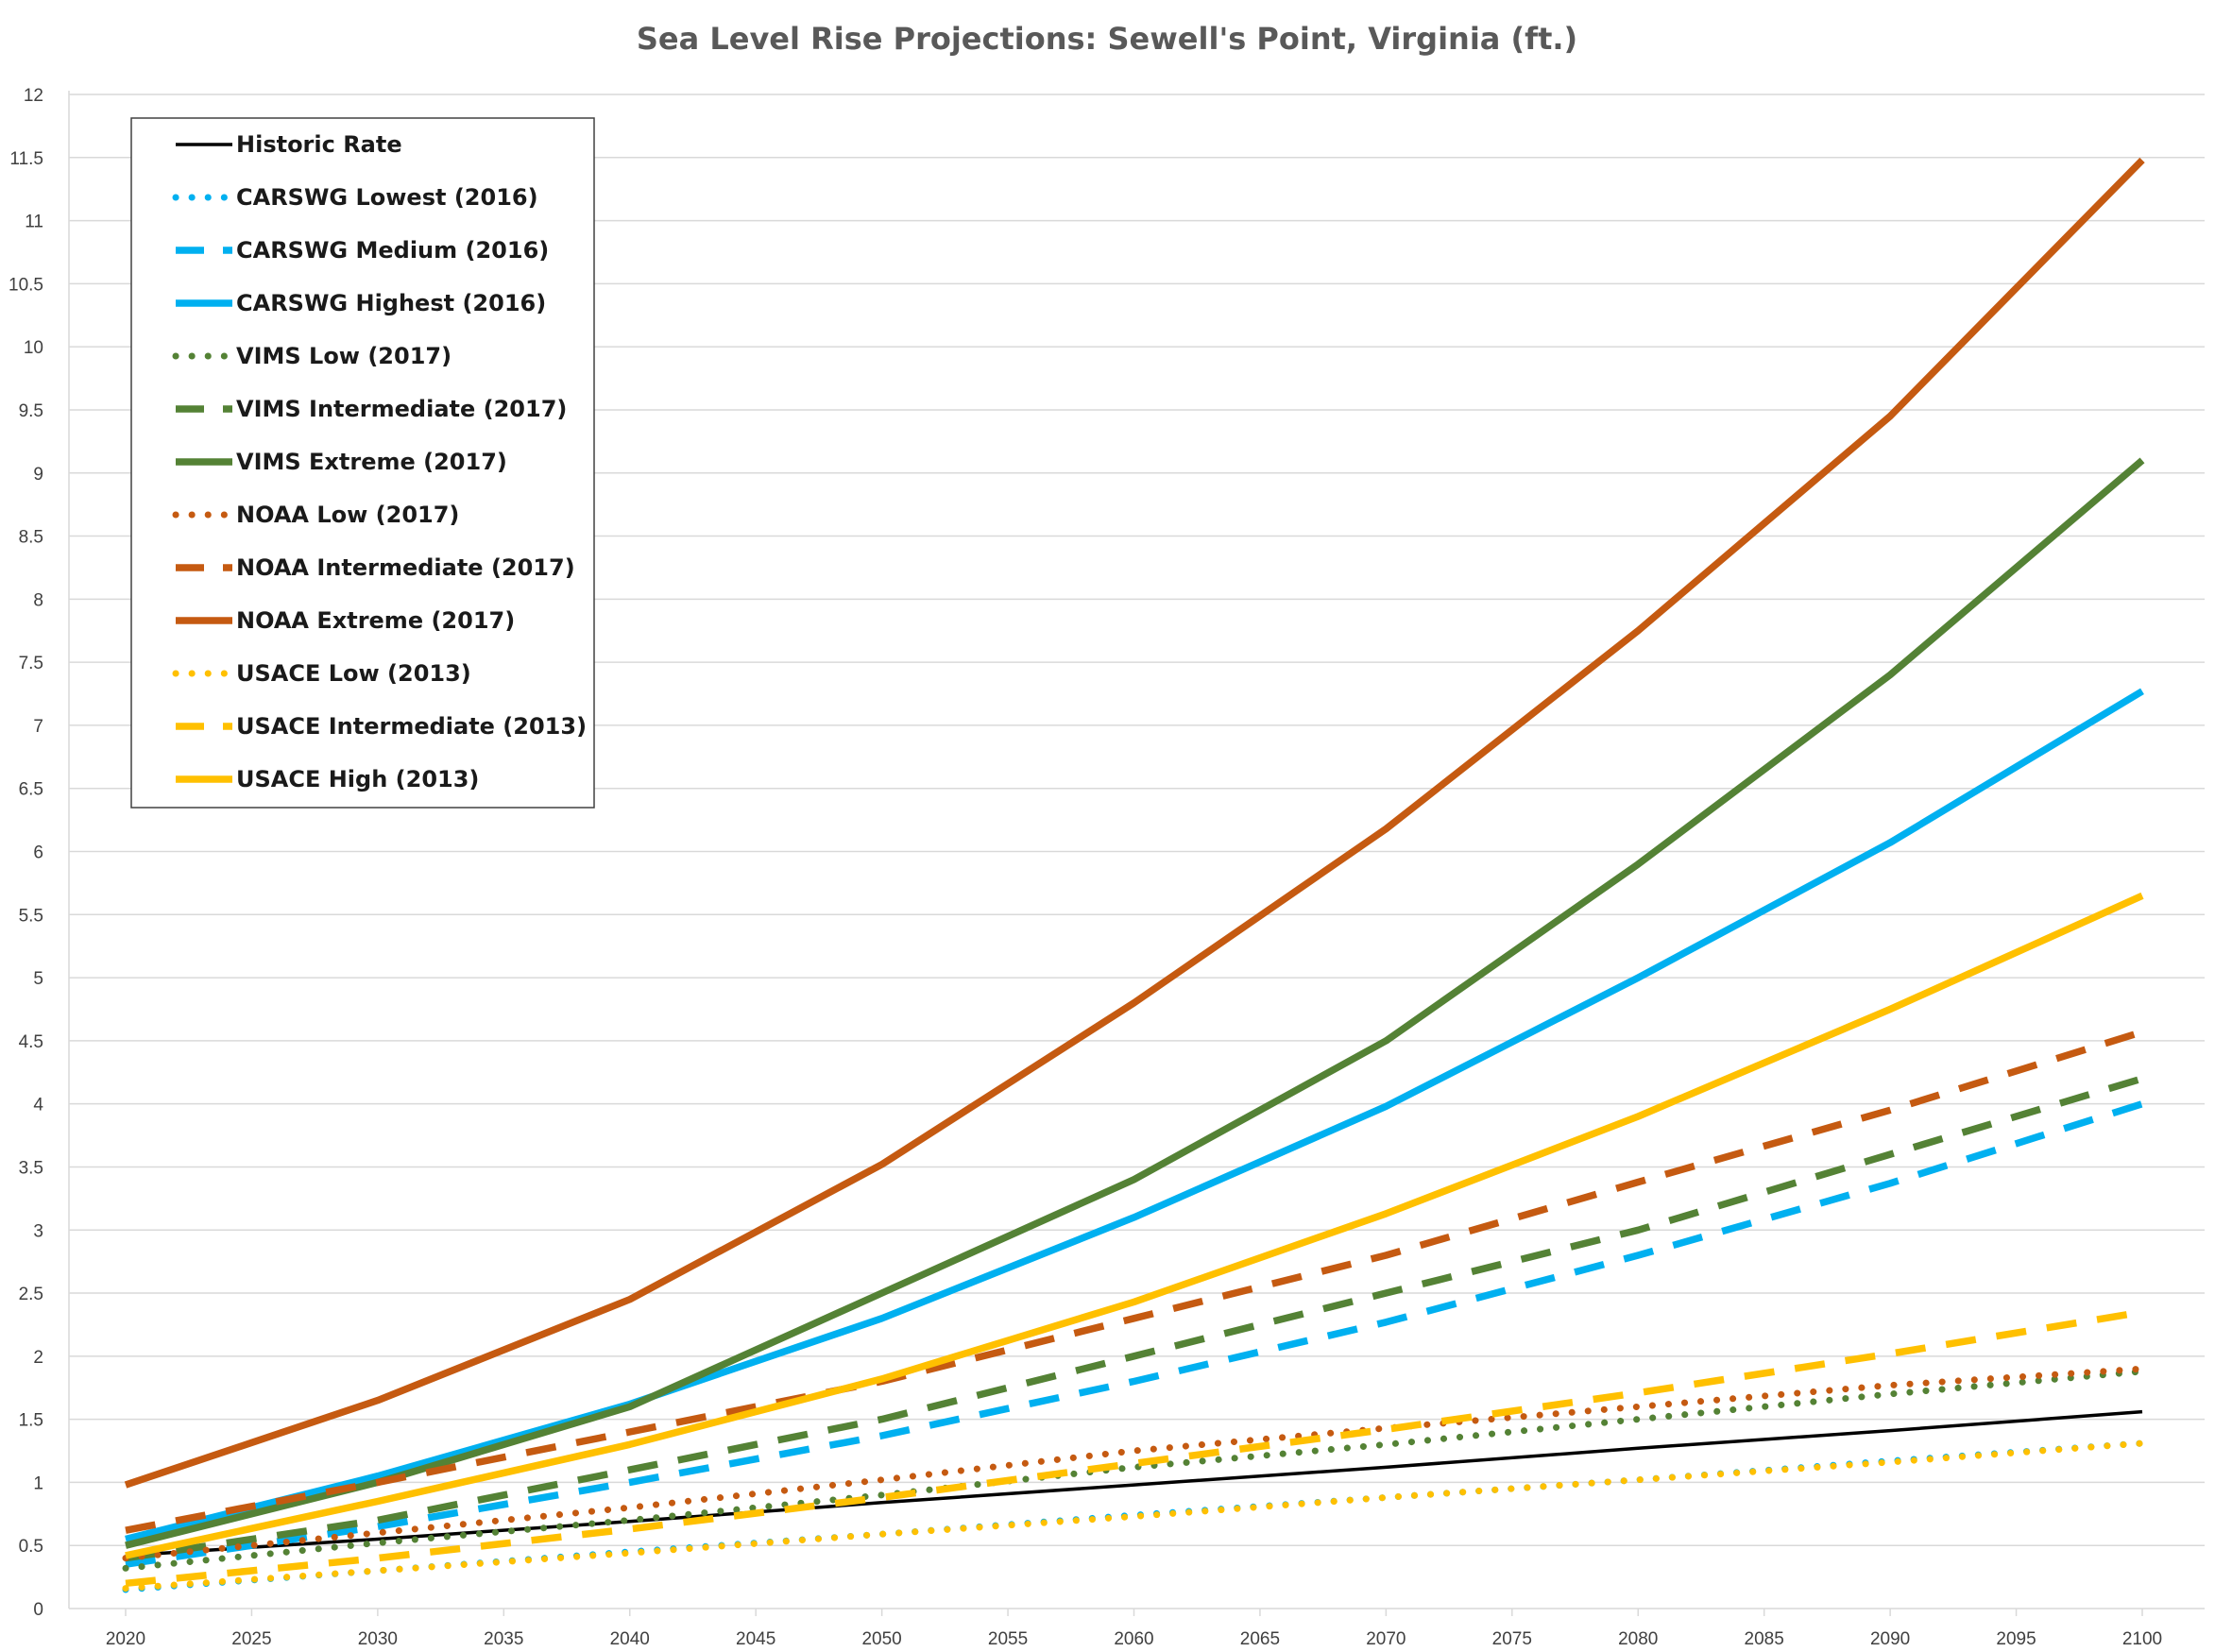  What do you see at coordinates (353, 673) in the screenshot?
I see `legend-label-10: USACE Low (2013)` at bounding box center [353, 673].